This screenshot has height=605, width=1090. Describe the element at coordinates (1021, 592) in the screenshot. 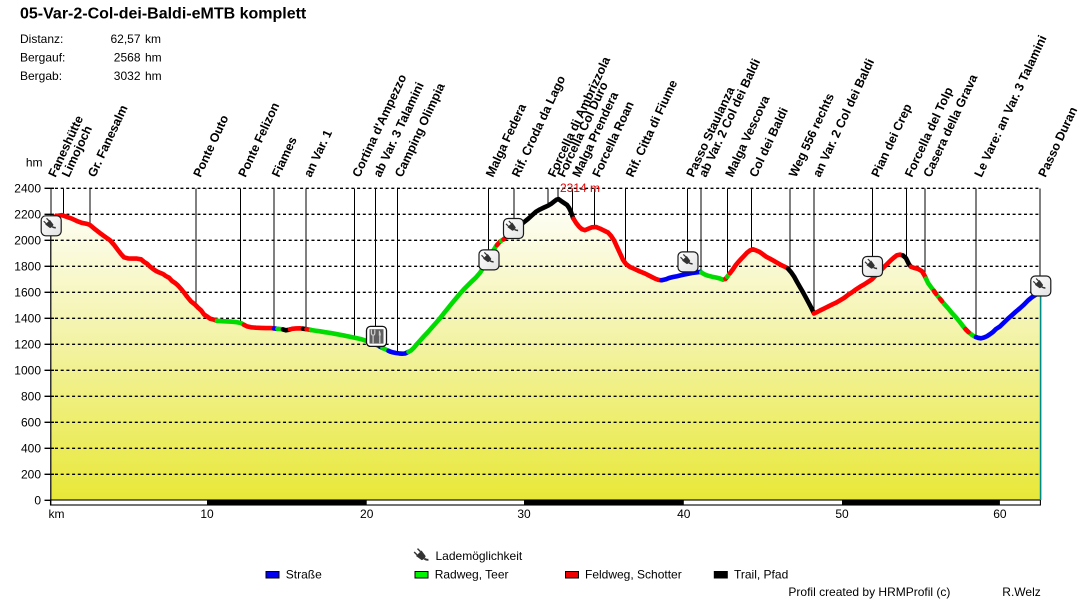

I see `svg-text: R.Welz` at that location.